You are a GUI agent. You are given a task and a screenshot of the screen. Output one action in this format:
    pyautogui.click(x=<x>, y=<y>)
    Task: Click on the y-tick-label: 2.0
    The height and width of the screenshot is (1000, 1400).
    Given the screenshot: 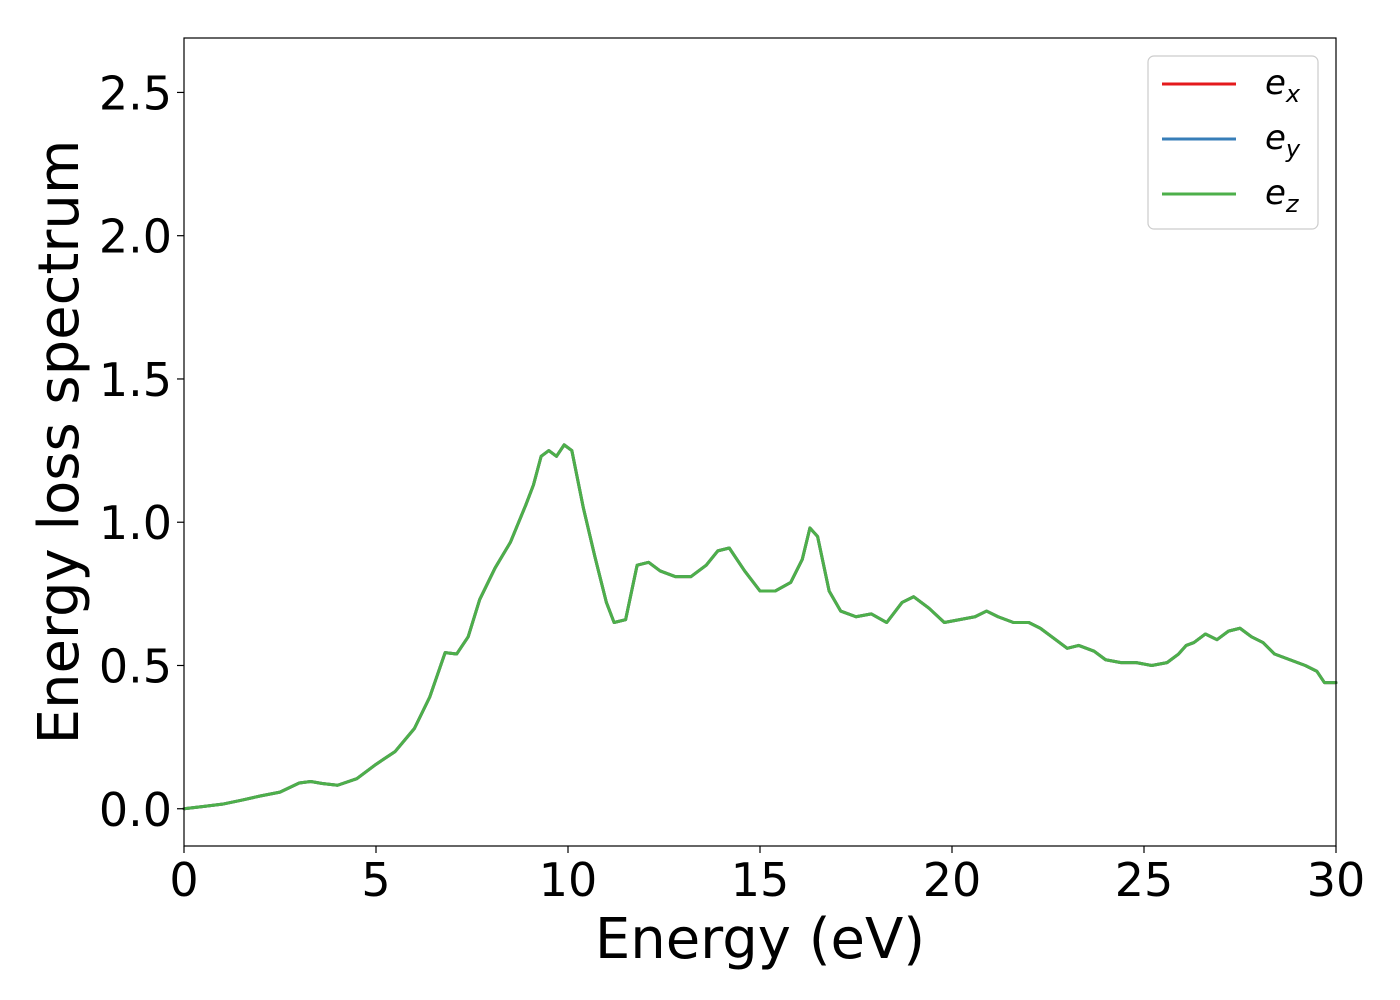 What is the action you would take?
    pyautogui.click(x=135, y=237)
    